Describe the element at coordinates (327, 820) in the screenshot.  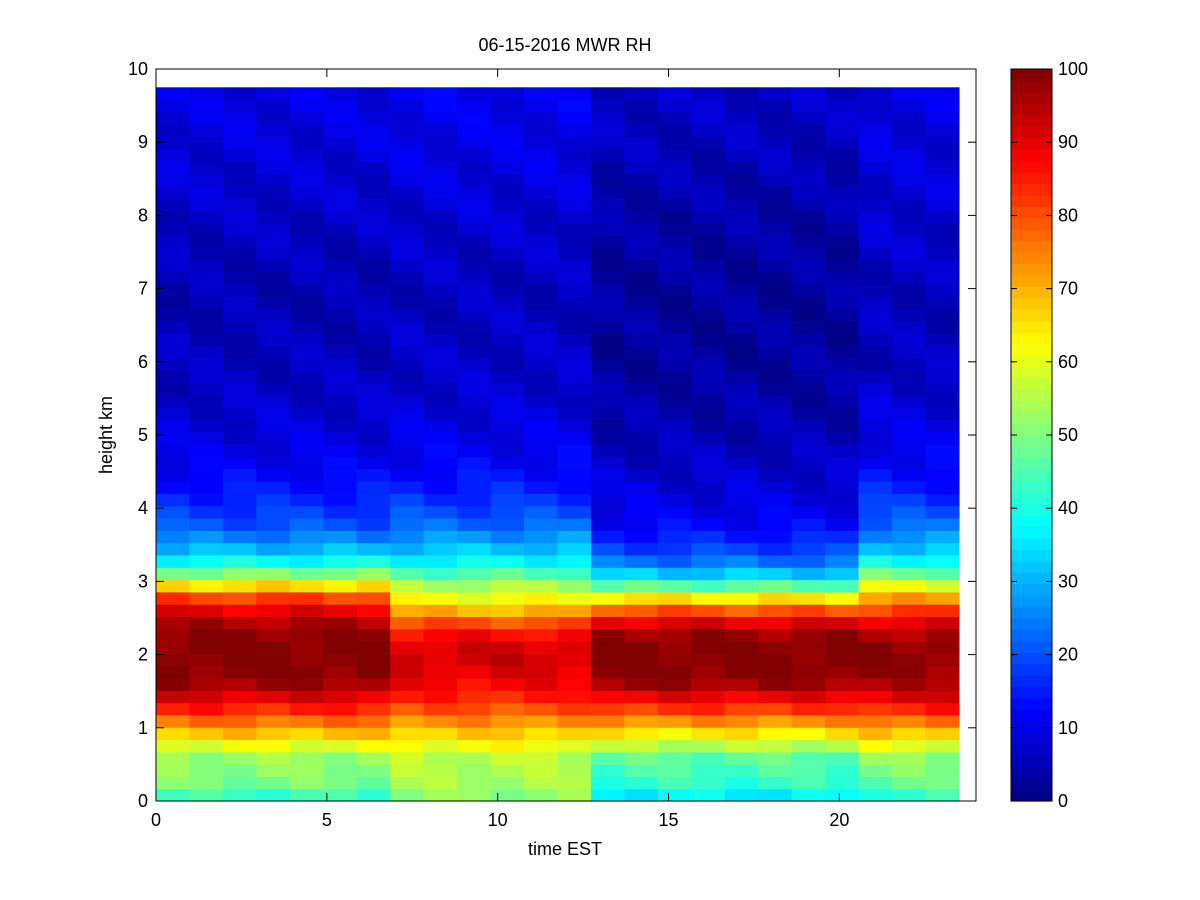
I see `x-tick-label: 5` at that location.